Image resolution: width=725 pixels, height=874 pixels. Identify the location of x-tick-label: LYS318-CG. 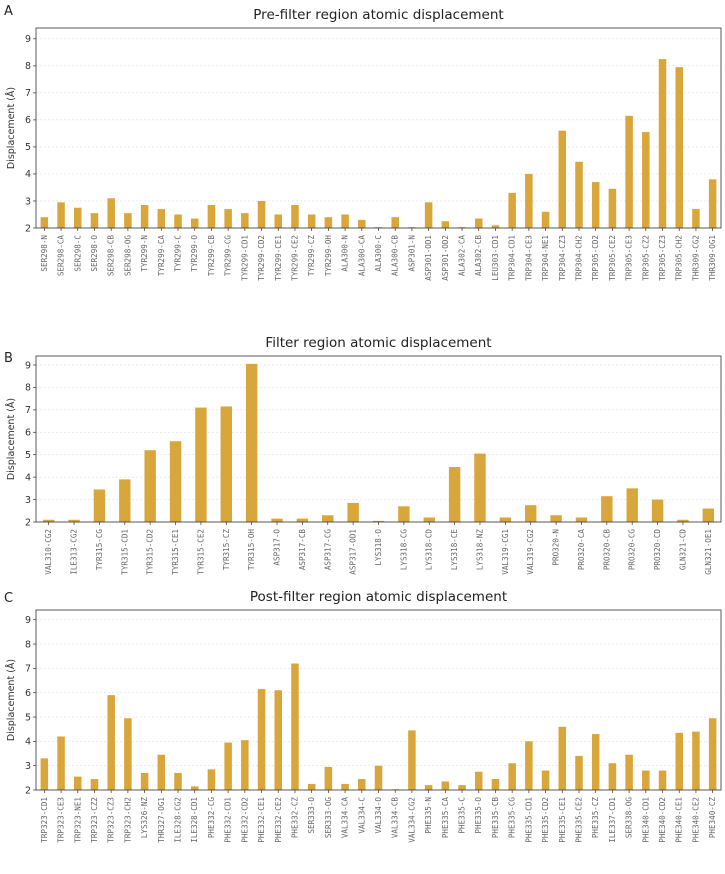
(403, 550).